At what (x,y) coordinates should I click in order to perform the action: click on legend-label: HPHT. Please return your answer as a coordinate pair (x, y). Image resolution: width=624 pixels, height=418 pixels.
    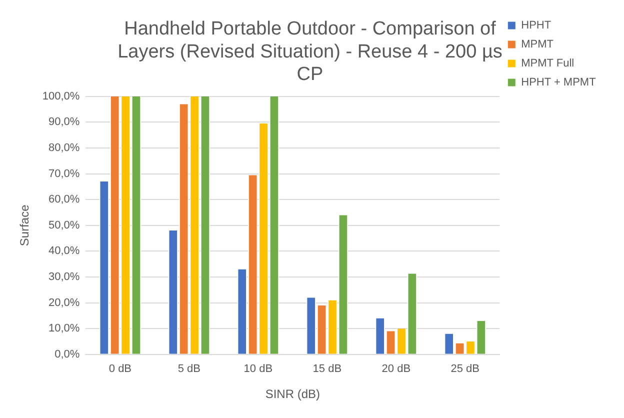
    Looking at the image, I should click on (536, 26).